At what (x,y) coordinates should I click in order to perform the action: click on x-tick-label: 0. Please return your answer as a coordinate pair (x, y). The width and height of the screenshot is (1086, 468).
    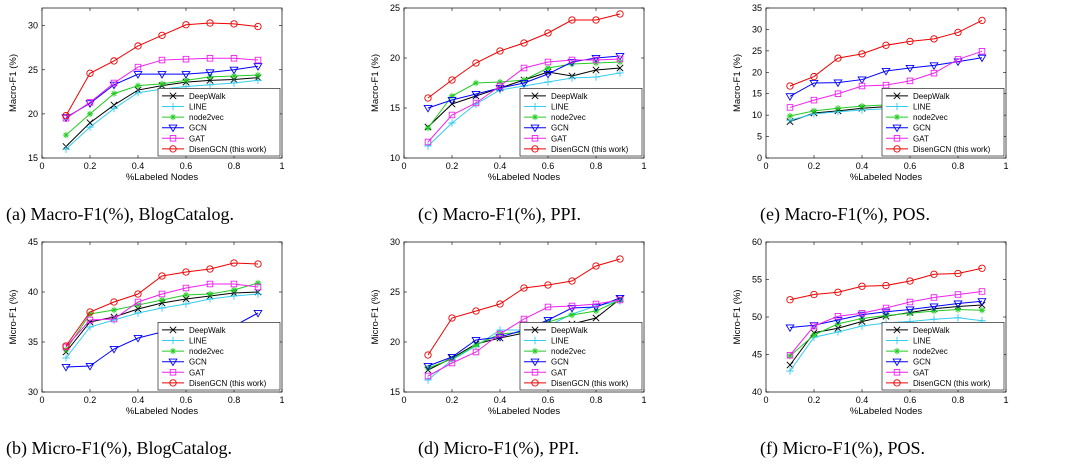
    Looking at the image, I should click on (403, 166).